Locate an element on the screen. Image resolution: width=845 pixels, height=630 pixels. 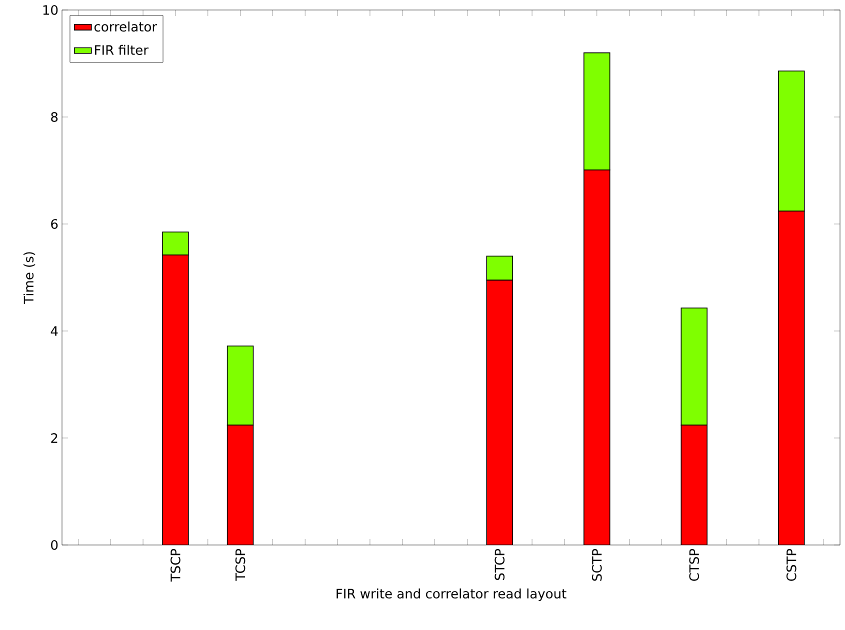
y-tick-label: 2 is located at coordinates (54, 438).